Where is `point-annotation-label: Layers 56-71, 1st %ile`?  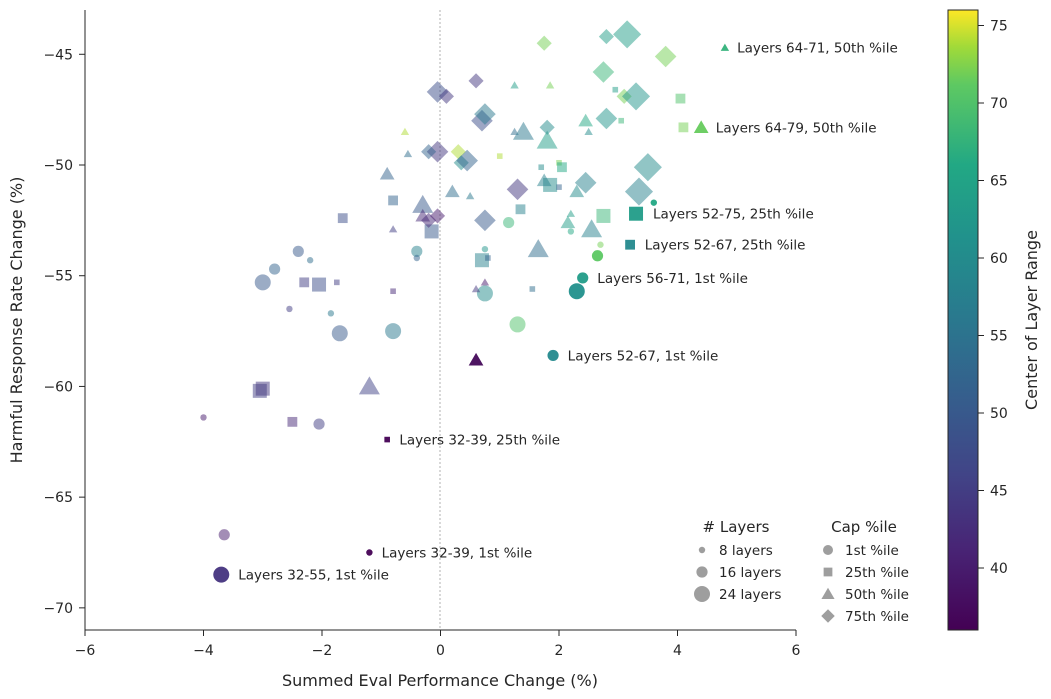
point-annotation-label: Layers 56-71, 1st %ile is located at coordinates (672, 279).